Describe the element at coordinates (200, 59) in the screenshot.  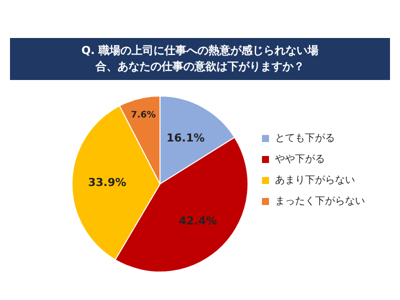
I see `chart-title: Q. 職場の上司に仕事への熱意が感じられない場合、あなたの仕事の意欲は下がりますか？` at that location.